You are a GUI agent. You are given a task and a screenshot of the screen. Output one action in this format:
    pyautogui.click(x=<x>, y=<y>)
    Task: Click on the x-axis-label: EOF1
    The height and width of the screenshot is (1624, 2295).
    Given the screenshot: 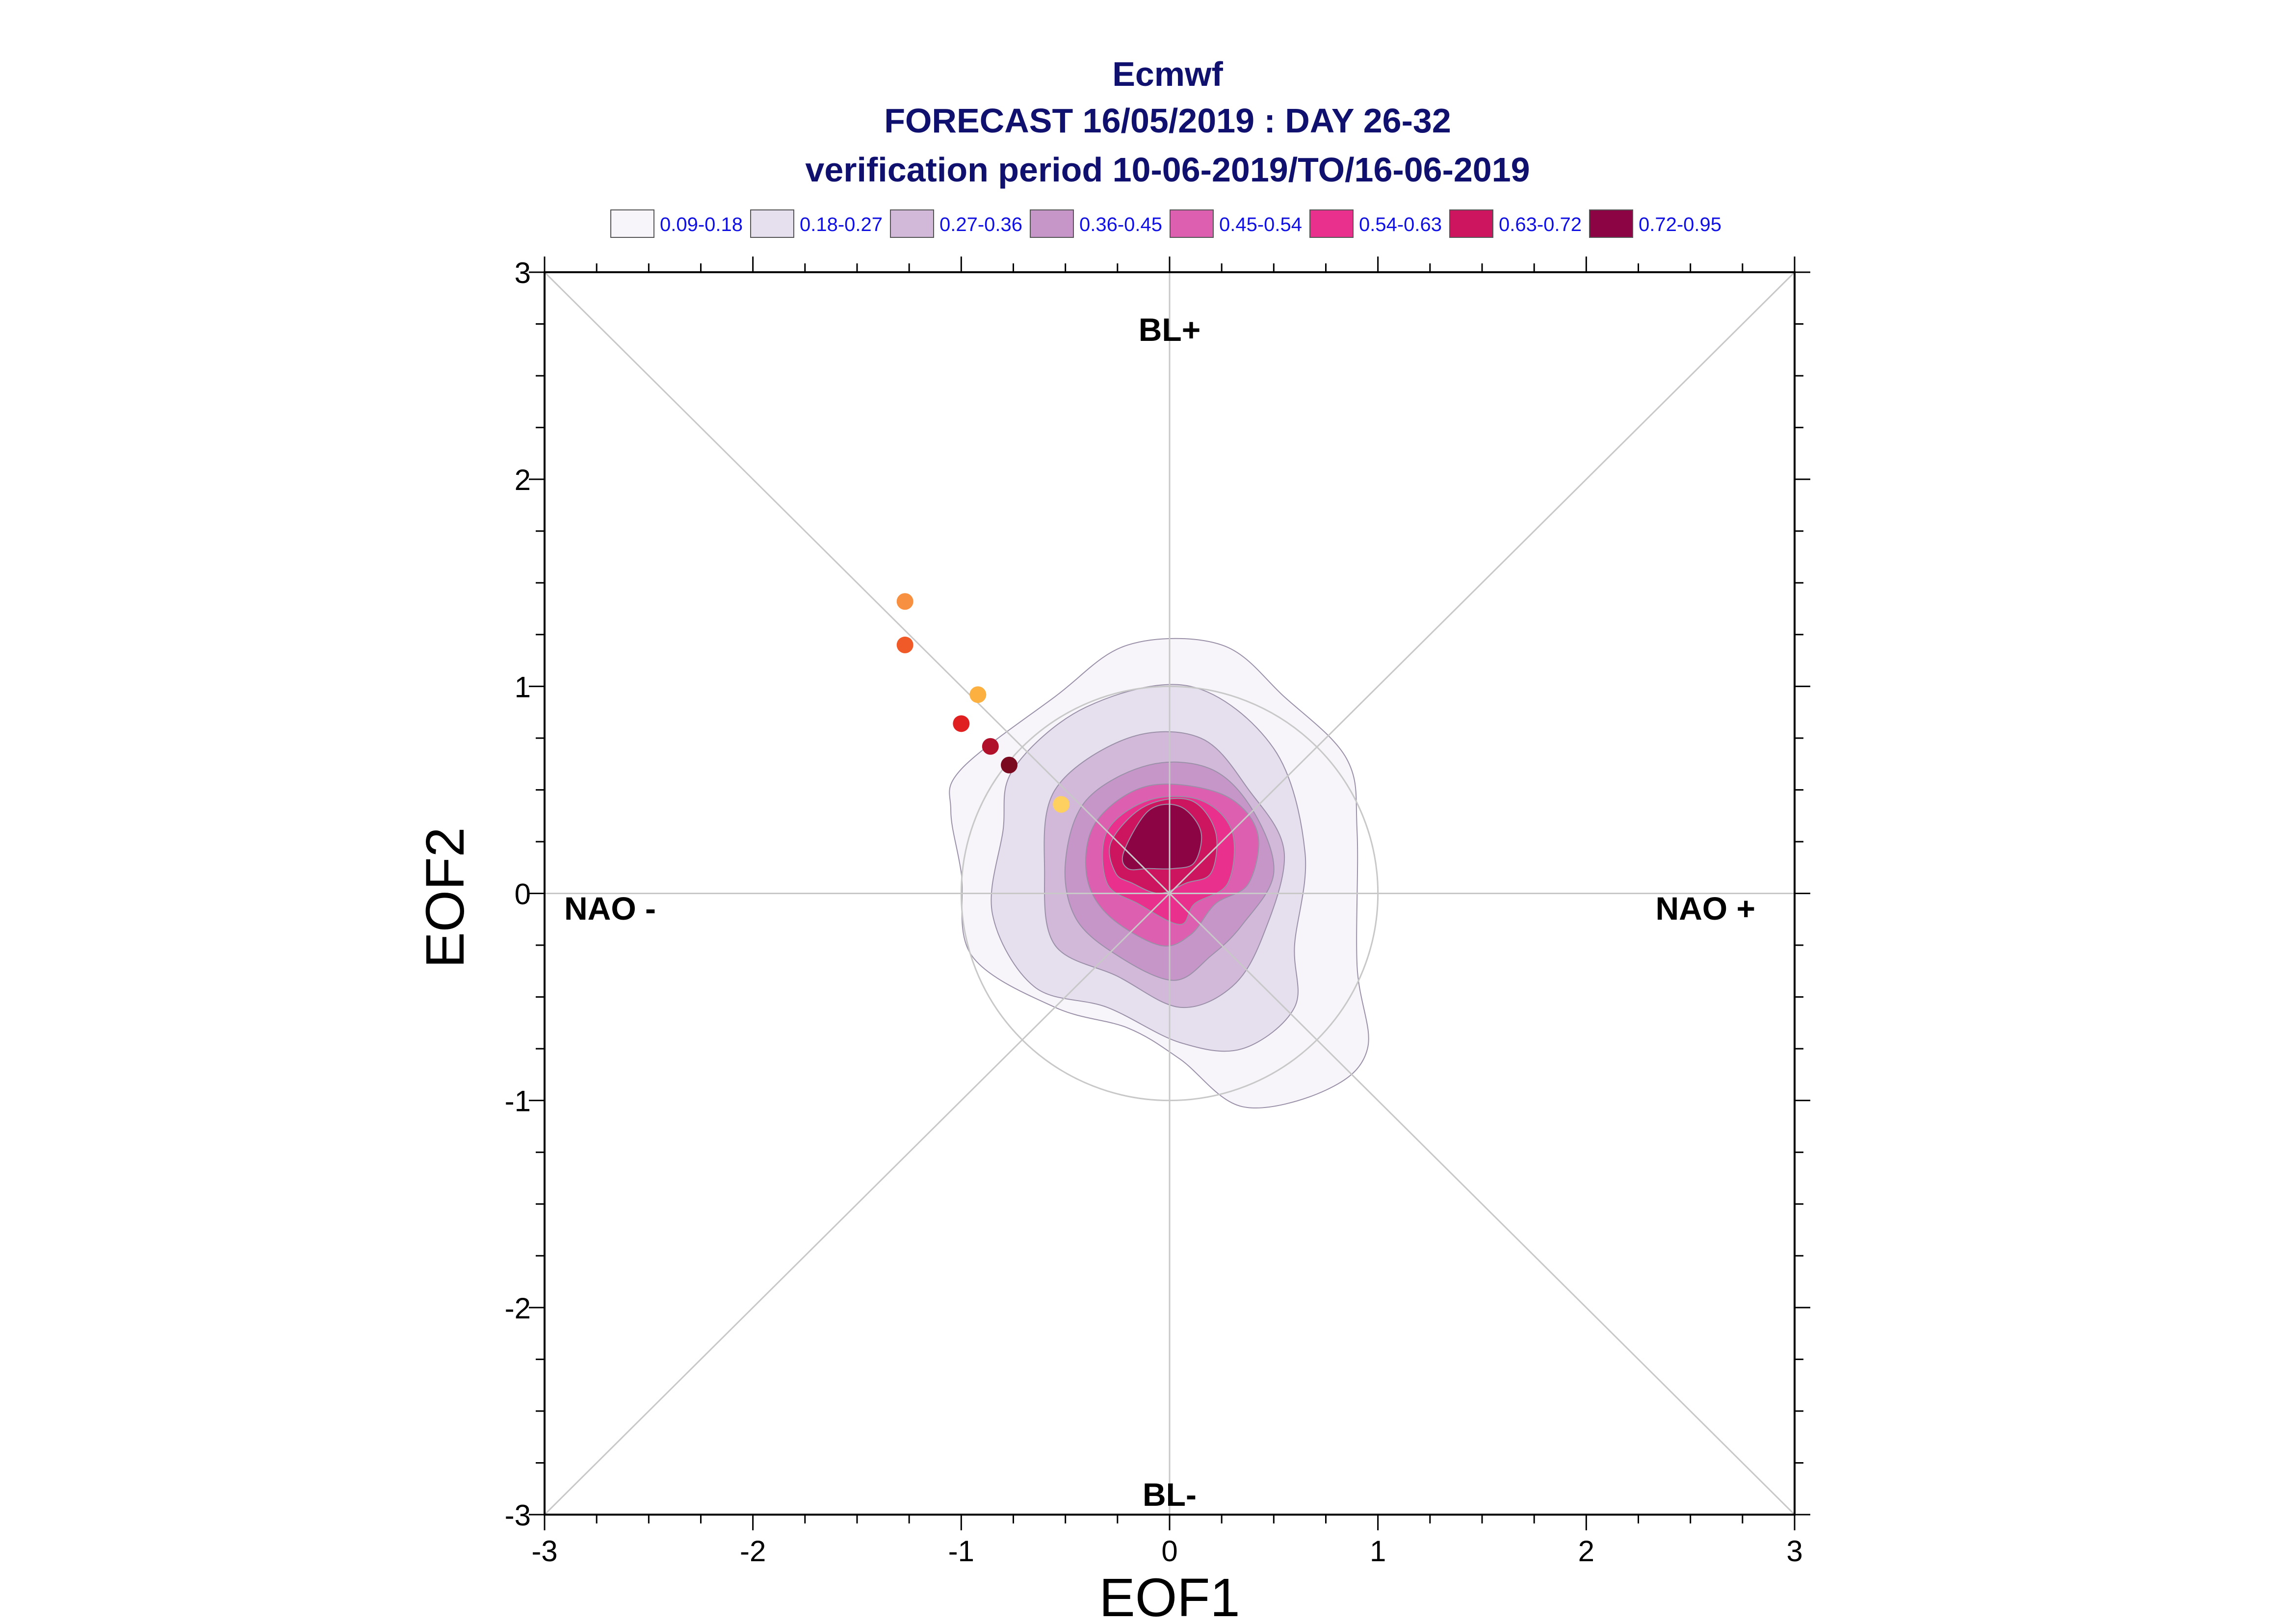 What is the action you would take?
    pyautogui.click(x=1169, y=1596)
    